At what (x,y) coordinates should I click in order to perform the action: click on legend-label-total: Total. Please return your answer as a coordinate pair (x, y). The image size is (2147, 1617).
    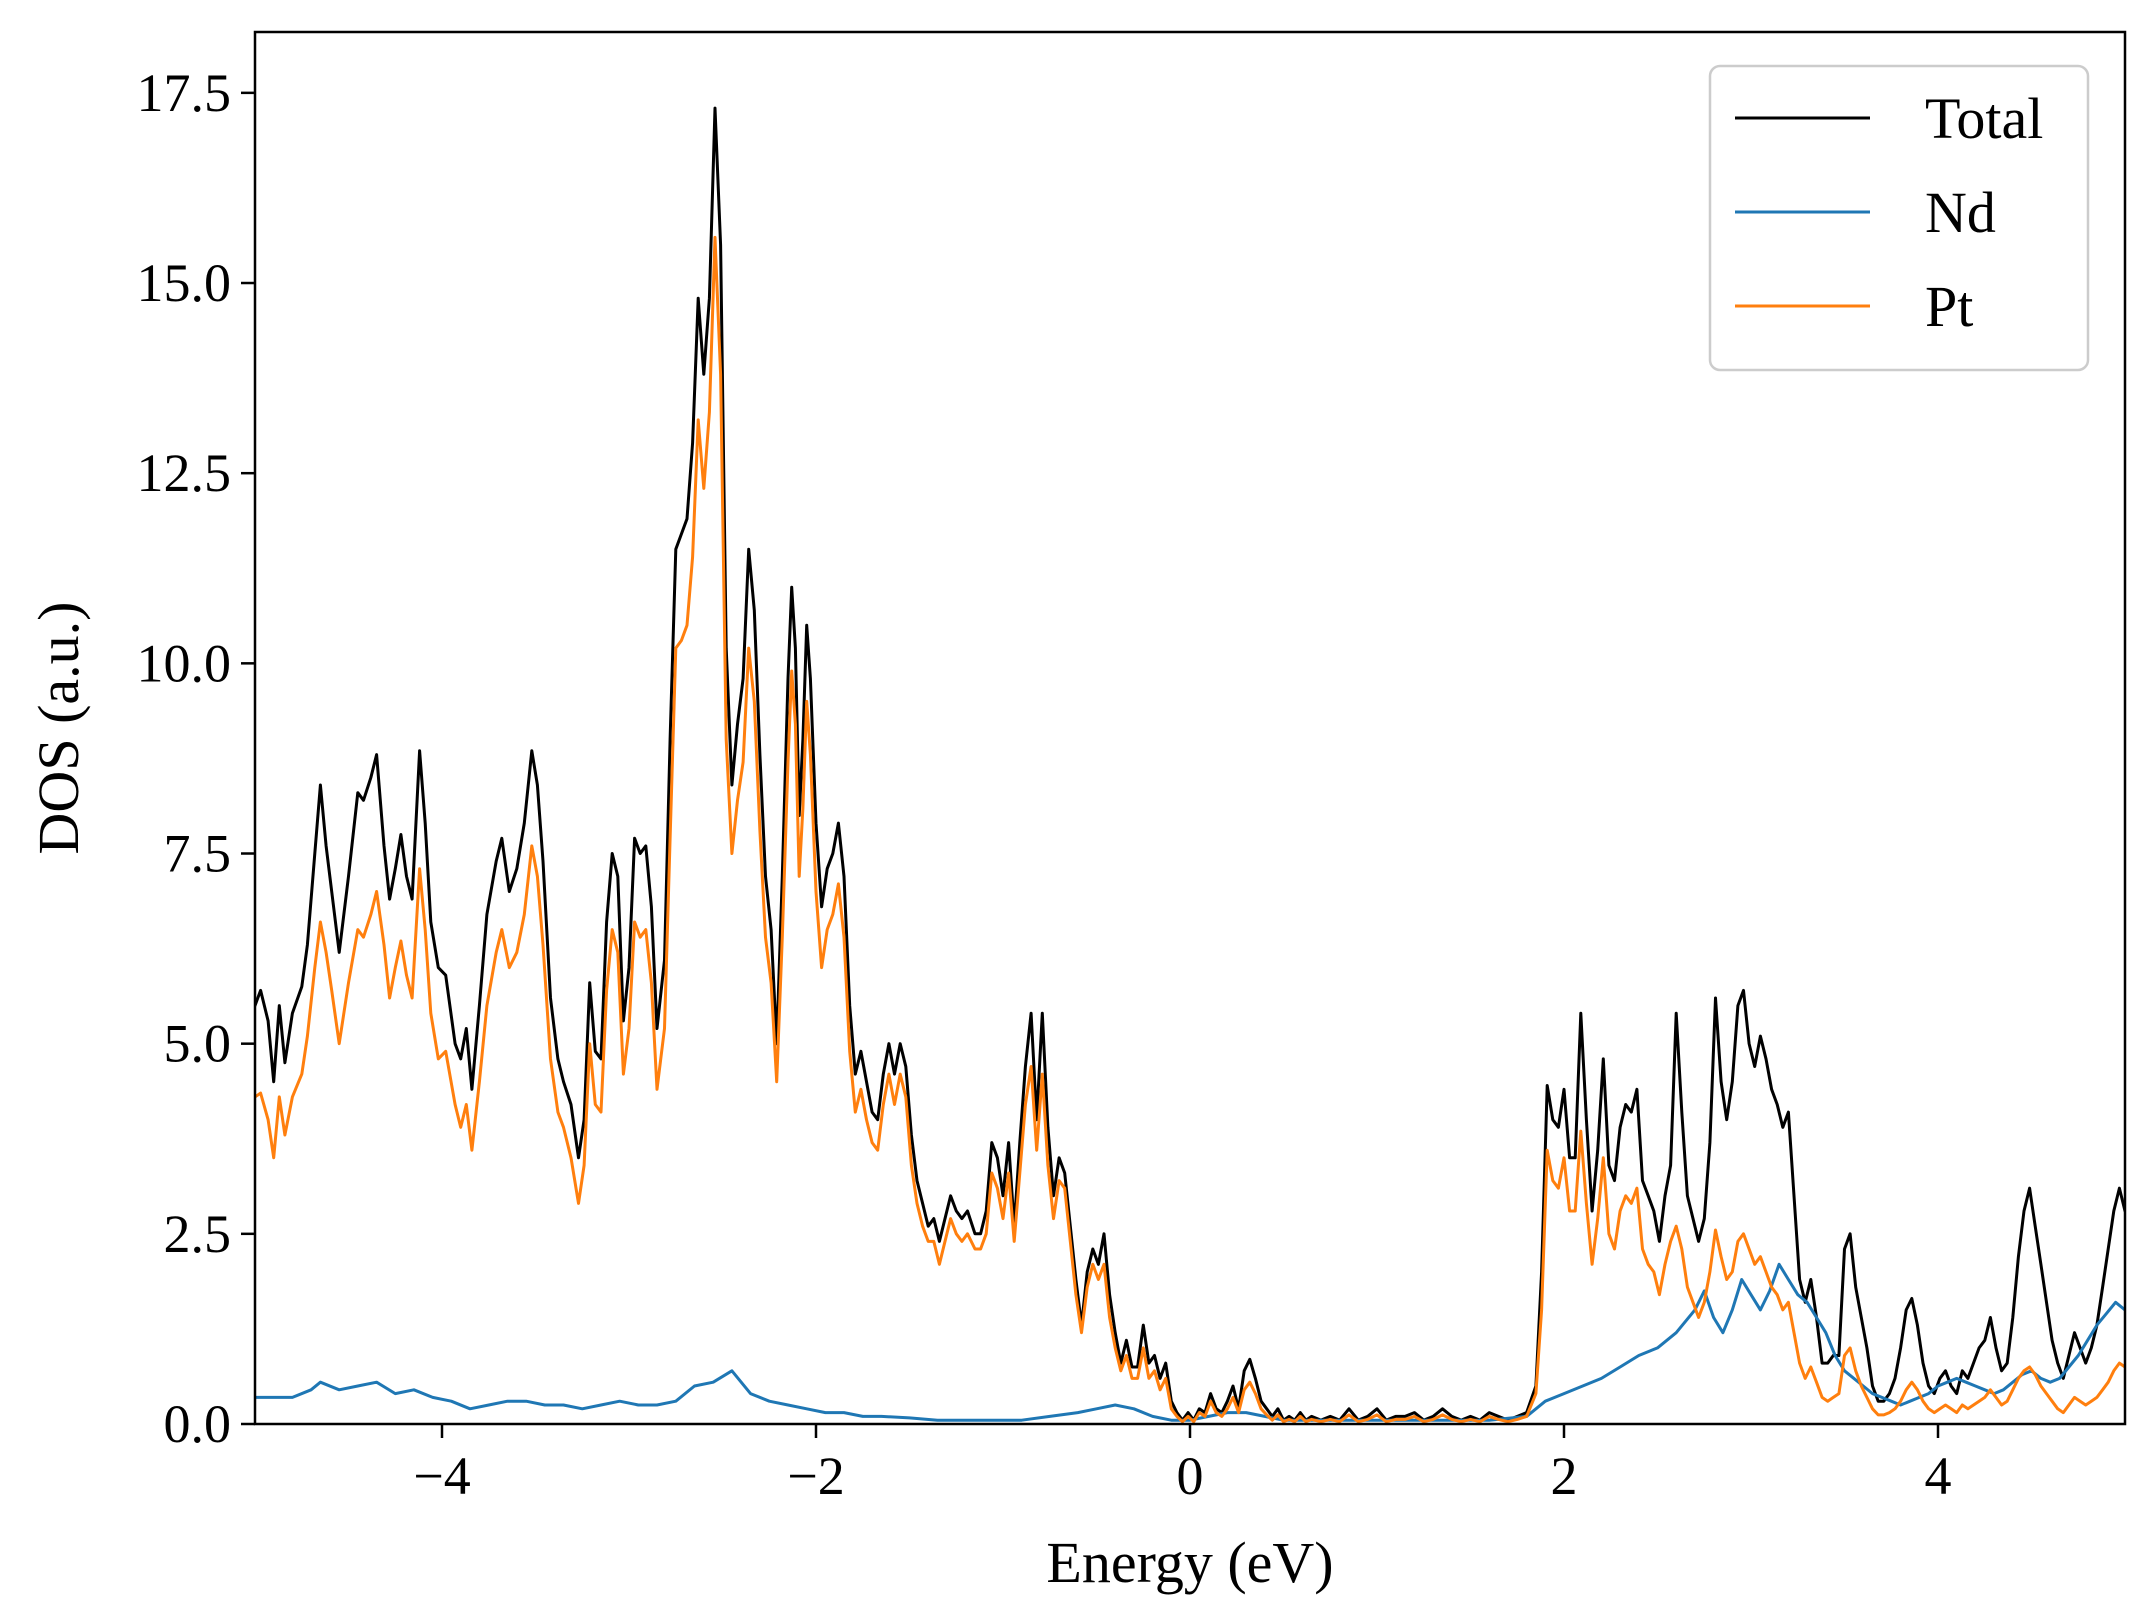
    Looking at the image, I should click on (1984, 118).